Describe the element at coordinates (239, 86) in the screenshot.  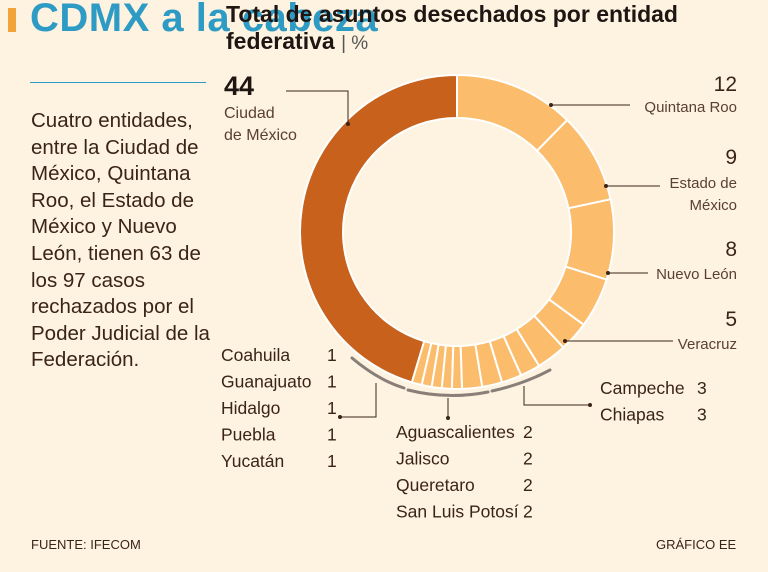
I see `value-cdmx: 44` at that location.